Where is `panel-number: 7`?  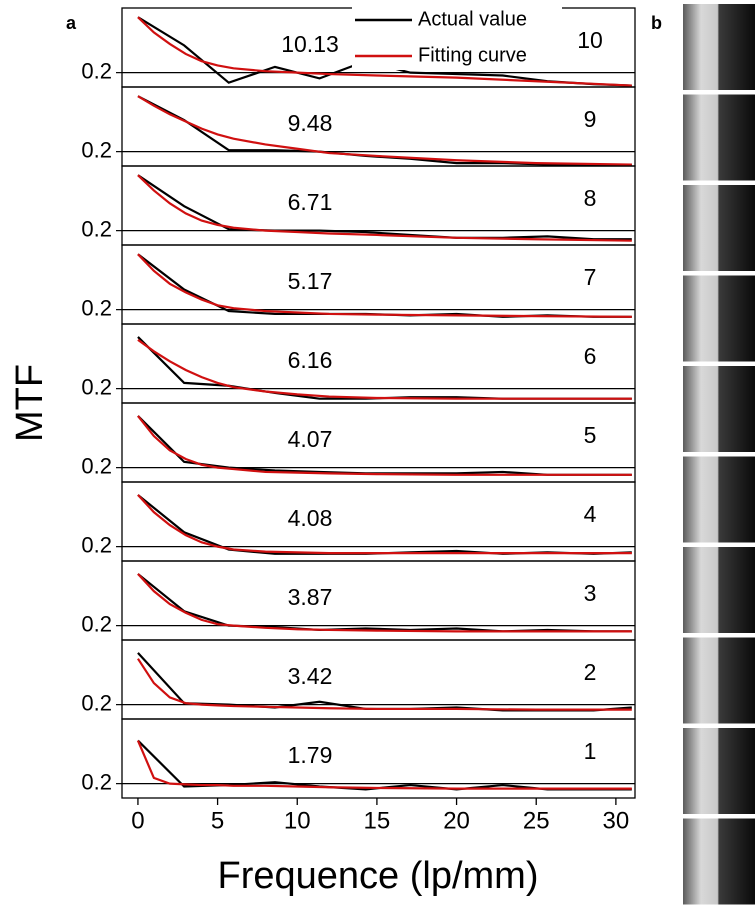 panel-number: 7 is located at coordinates (590, 277).